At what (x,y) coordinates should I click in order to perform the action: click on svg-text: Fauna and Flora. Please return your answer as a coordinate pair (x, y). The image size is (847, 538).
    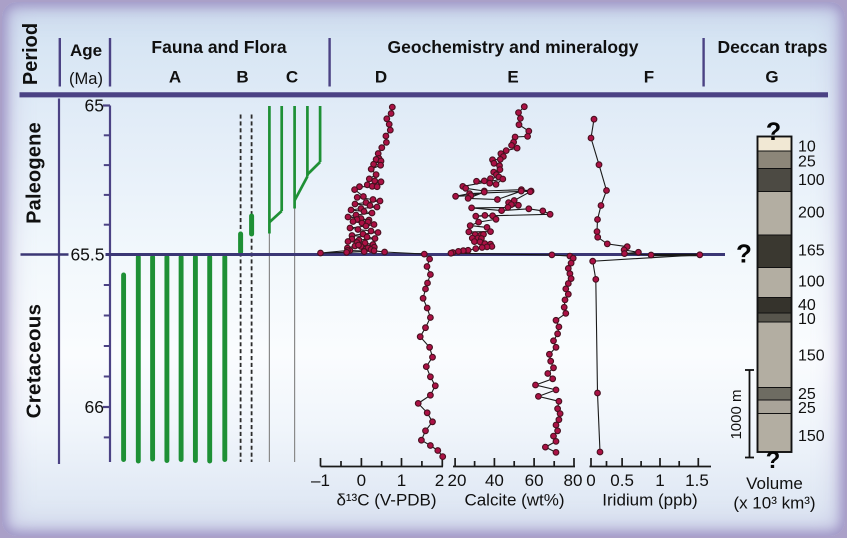
    Looking at the image, I should click on (218, 47).